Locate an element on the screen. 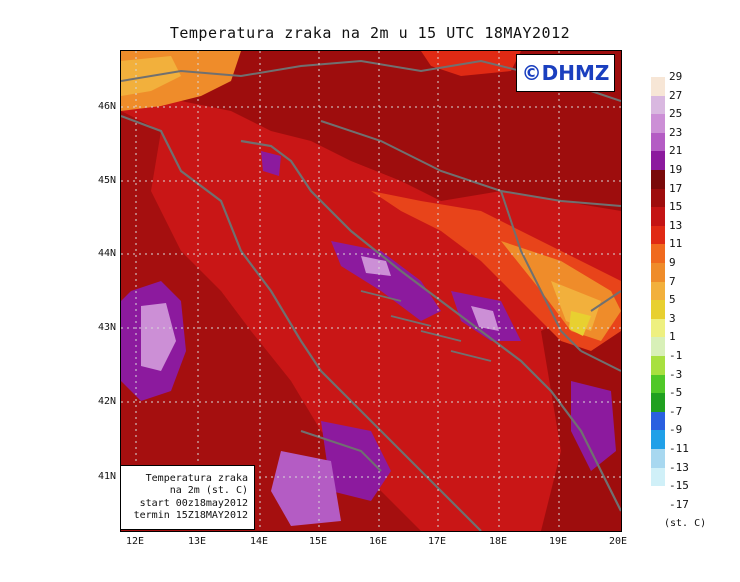 The image size is (740, 582). lon-label-20e: 20E is located at coordinates (618, 541).